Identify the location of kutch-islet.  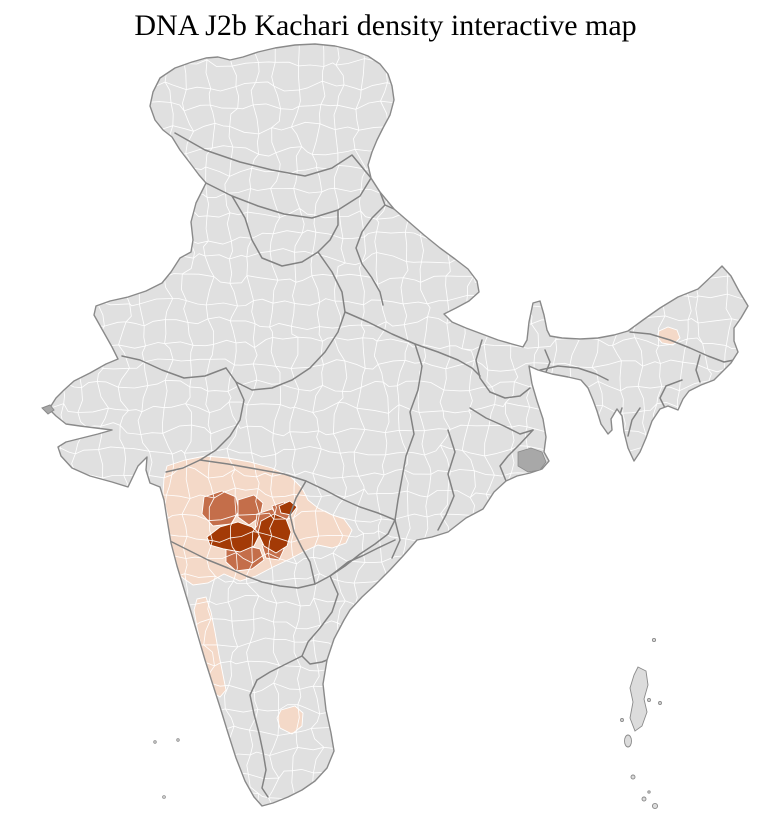
(48, 409).